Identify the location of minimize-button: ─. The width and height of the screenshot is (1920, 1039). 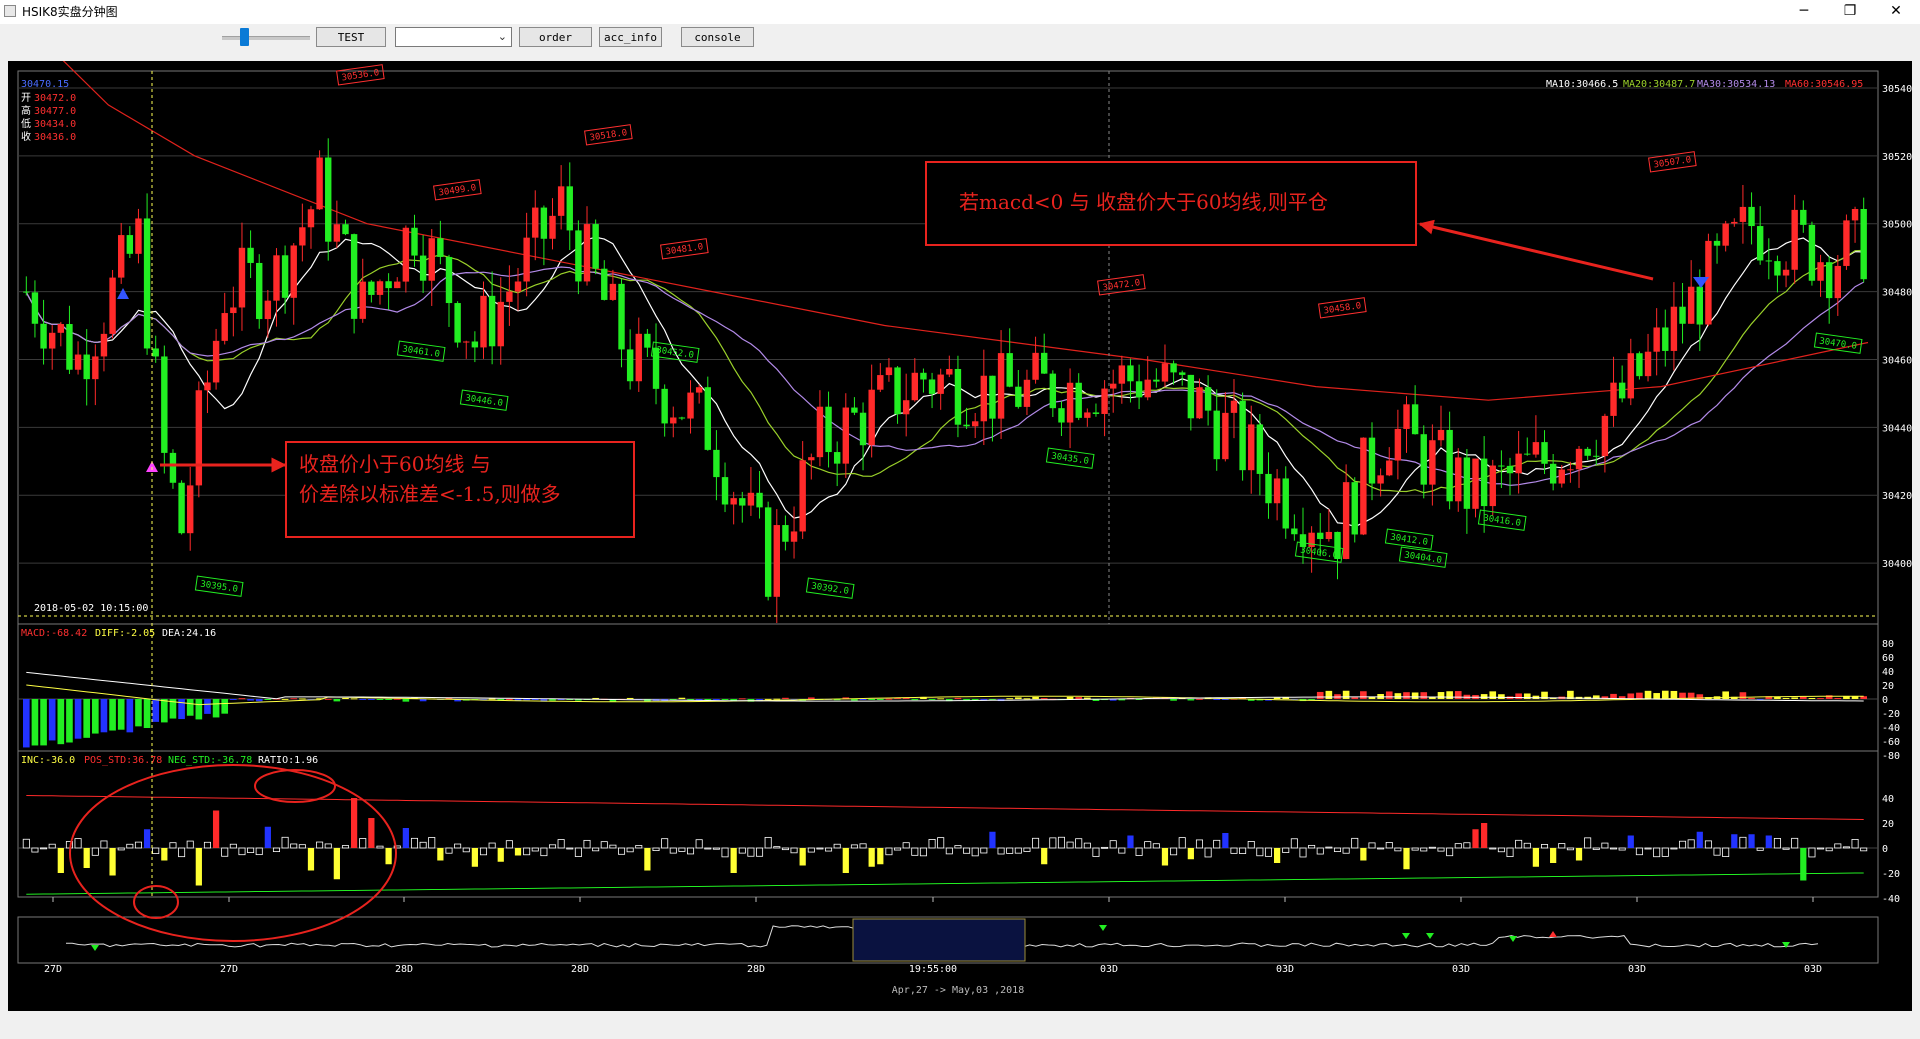
(1804, 11).